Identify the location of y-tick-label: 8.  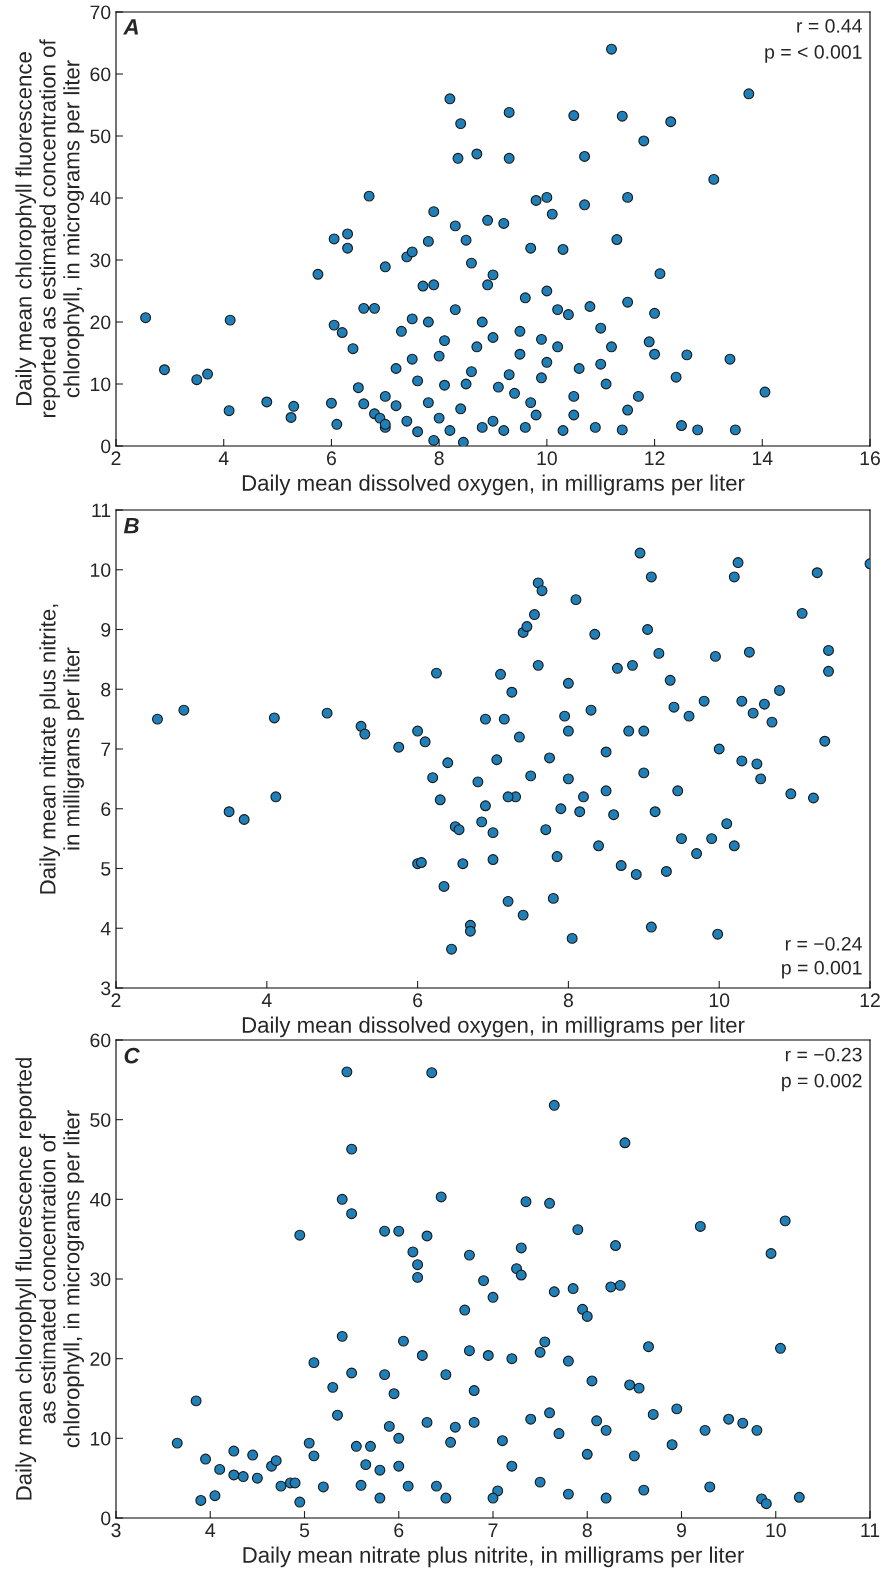
(106, 689).